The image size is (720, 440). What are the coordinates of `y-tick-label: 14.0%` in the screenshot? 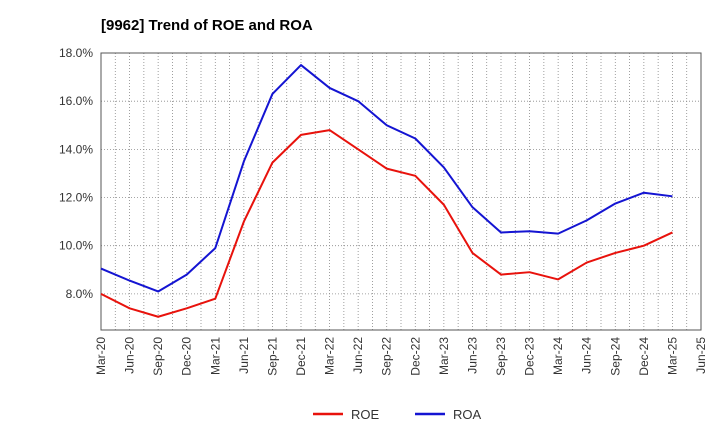 It's located at (76, 149).